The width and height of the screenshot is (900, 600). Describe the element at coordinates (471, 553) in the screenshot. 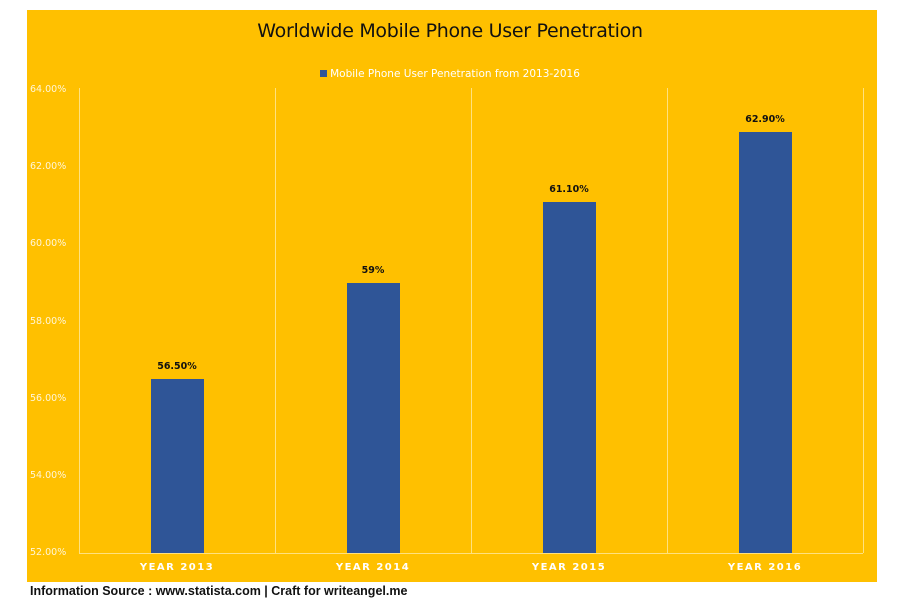

I see `x-axis-line` at that location.